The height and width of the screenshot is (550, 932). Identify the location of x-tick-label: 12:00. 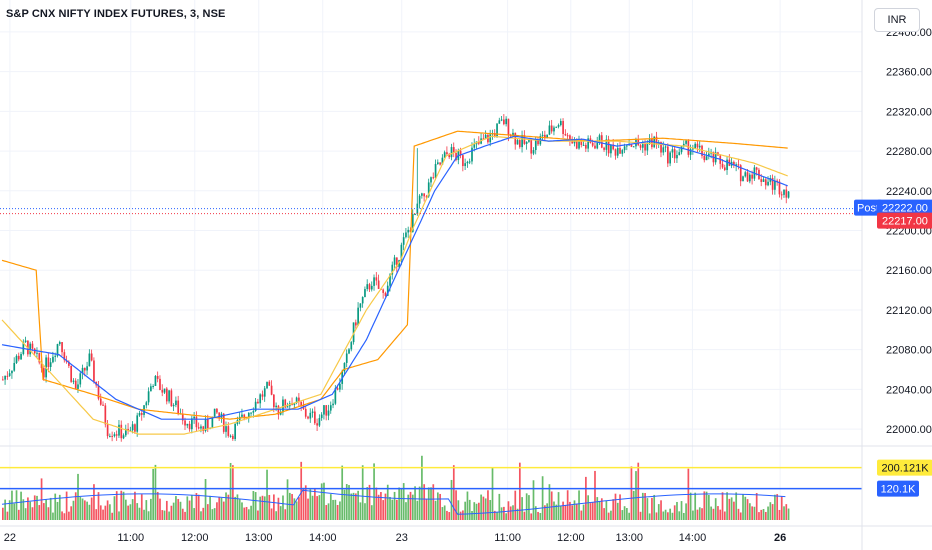
(195, 538).